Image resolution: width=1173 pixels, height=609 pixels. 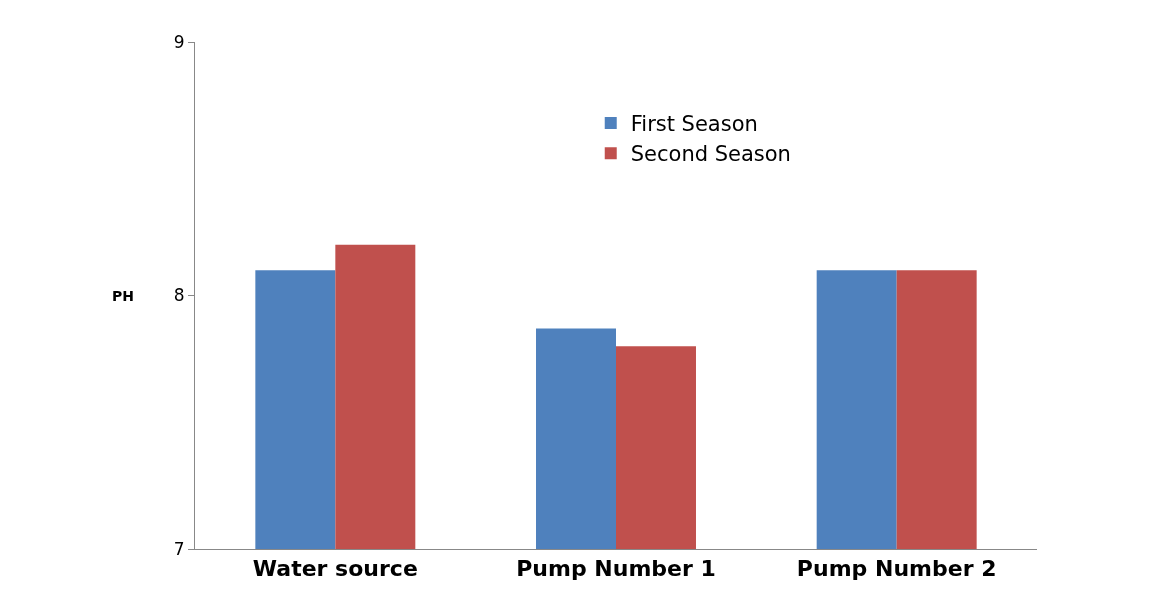 What do you see at coordinates (179, 41) in the screenshot?
I see `y-tick-label: 9` at bounding box center [179, 41].